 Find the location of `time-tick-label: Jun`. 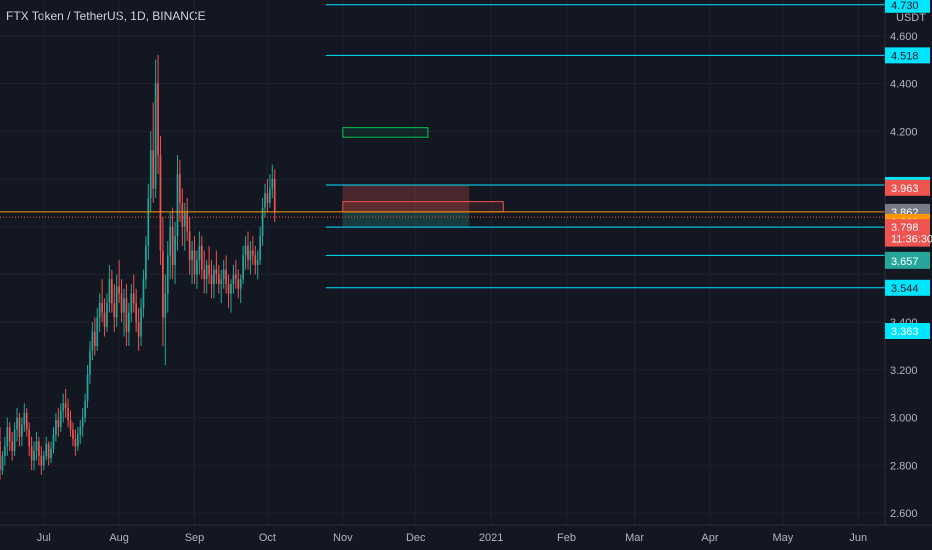

time-tick-label: Jun is located at coordinates (858, 538).